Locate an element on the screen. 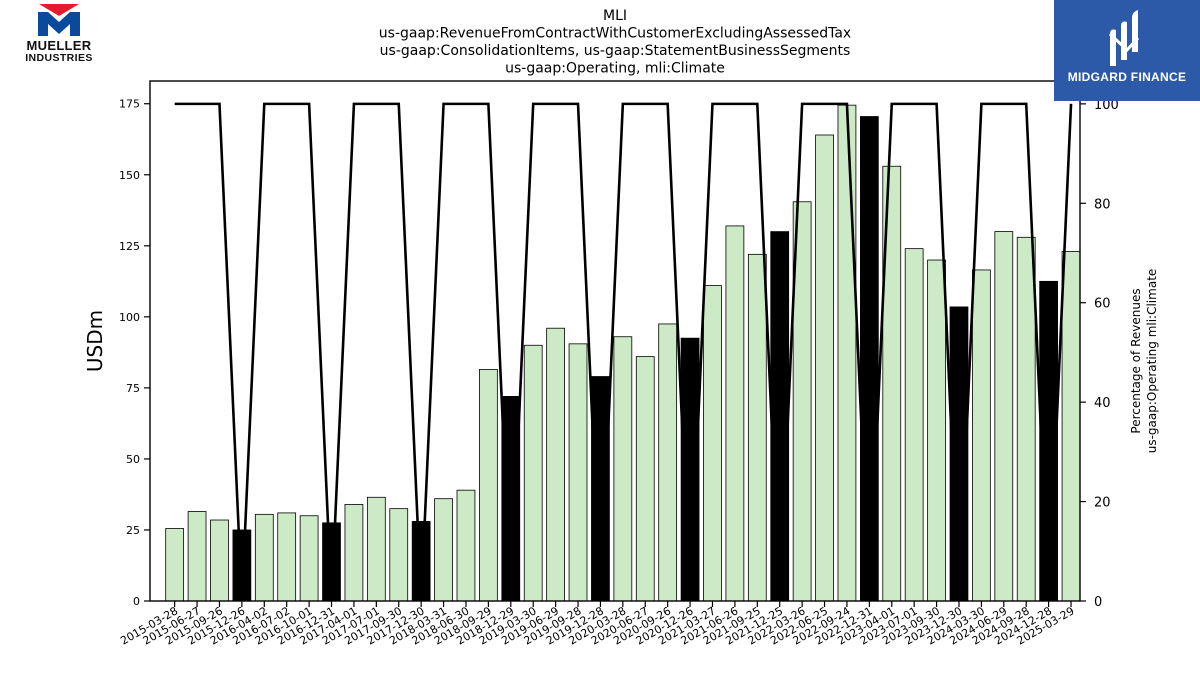 The height and width of the screenshot is (675, 1200). y2-label-line-1: Percentage of Revenues is located at coordinates (1136, 360).